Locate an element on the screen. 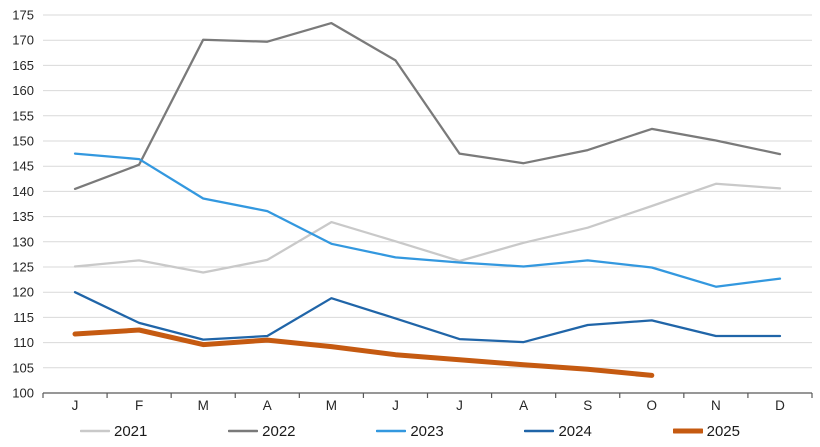  legend-swatch-2022 is located at coordinates (243, 431).